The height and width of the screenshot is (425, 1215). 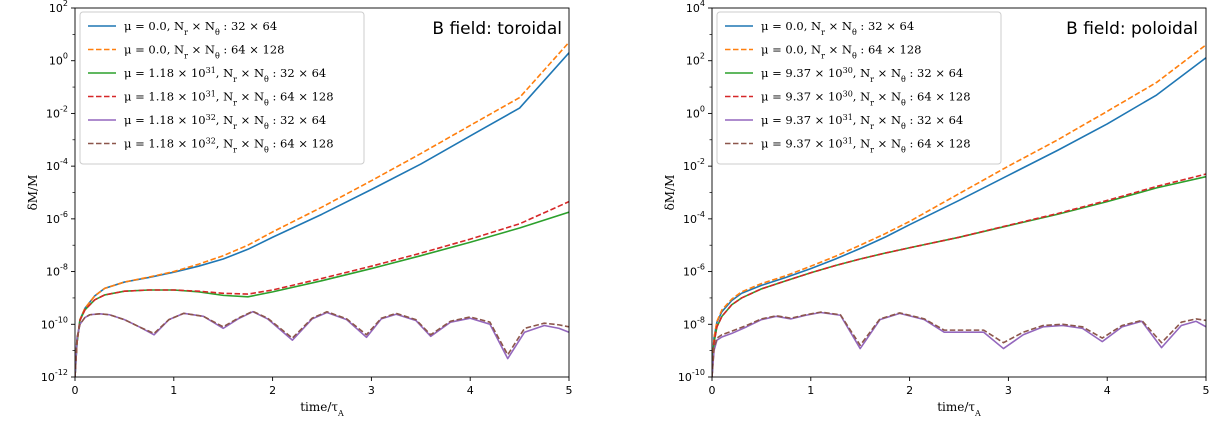 What do you see at coordinates (225, 75) in the screenshot?
I see `legend-entry-2: μ = 1.18 × 1031​, Nr​ × Nθ​ : 32 × 64` at bounding box center [225, 75].